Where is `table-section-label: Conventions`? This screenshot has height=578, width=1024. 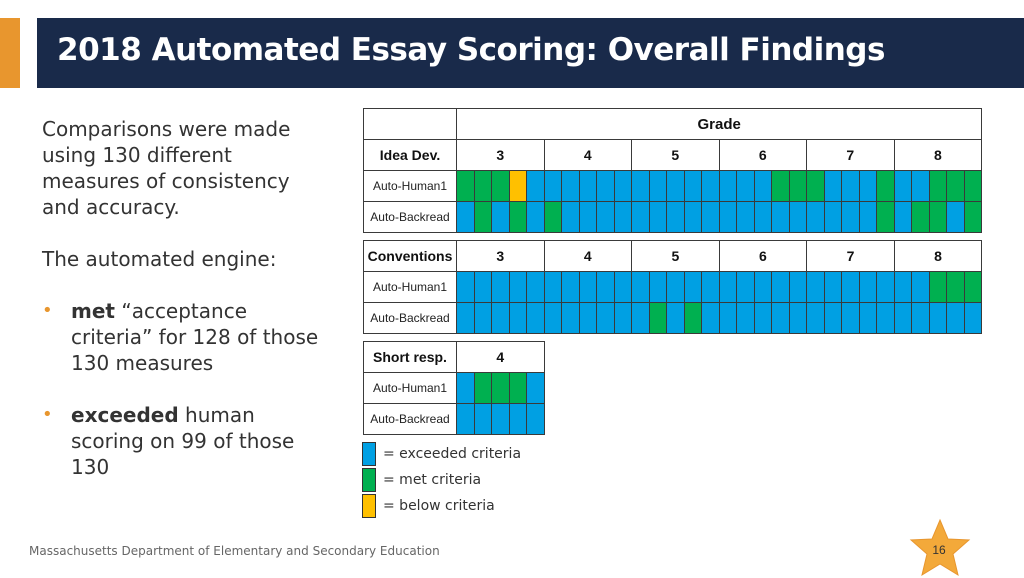
table-section-label: Conventions is located at coordinates (410, 256).